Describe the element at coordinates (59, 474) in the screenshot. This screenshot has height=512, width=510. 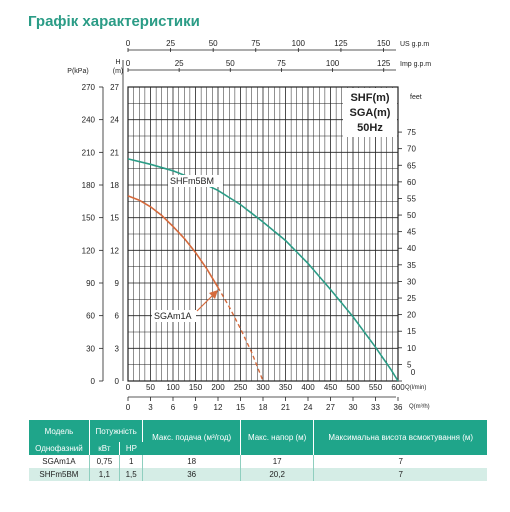
I see `cell-model: SHFm5BM` at that location.